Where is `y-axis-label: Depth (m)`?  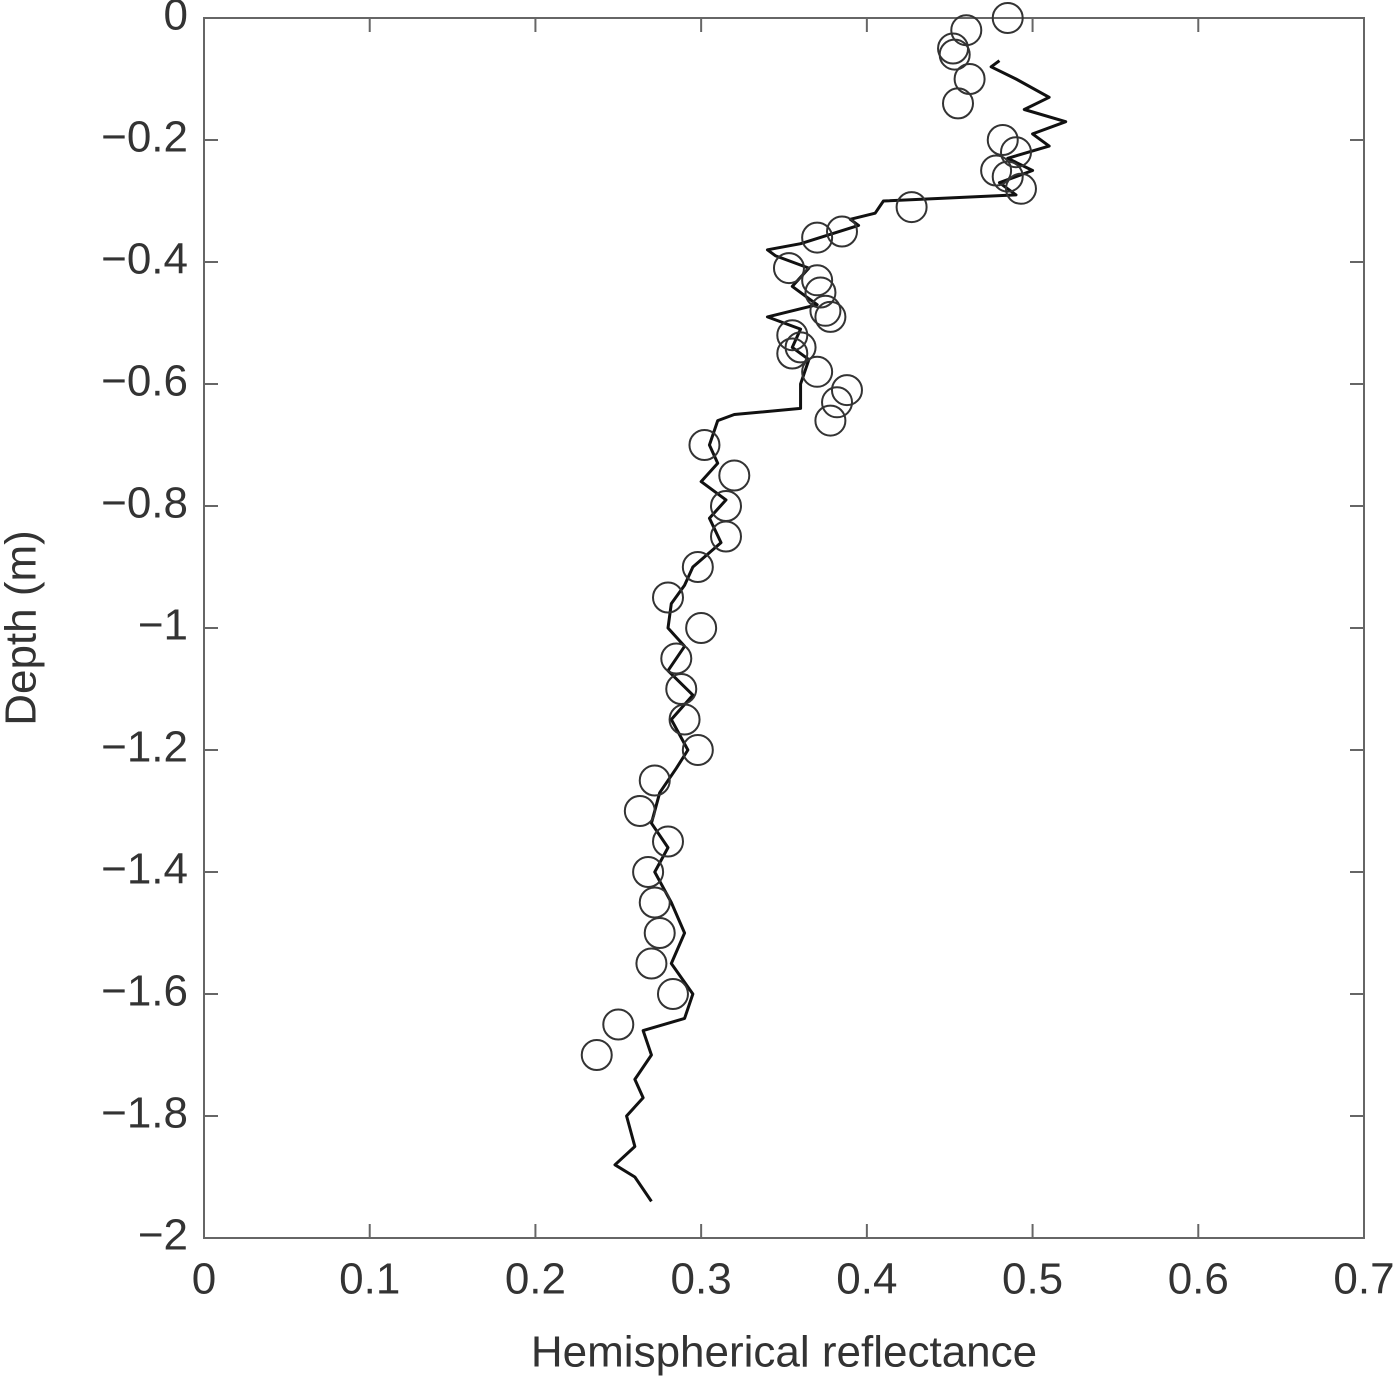 y-axis-label: Depth (m) is located at coordinates (23, 628).